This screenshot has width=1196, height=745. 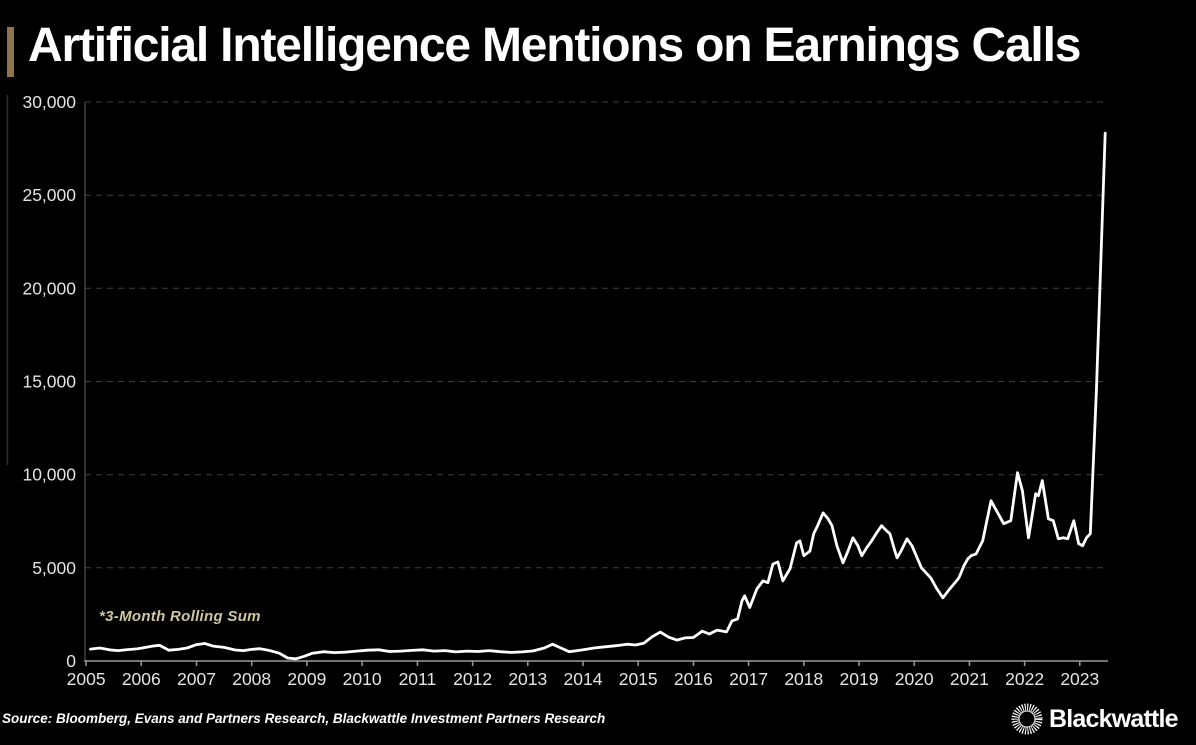 What do you see at coordinates (362, 679) in the screenshot?
I see `x-axis-tick-label: 2010` at bounding box center [362, 679].